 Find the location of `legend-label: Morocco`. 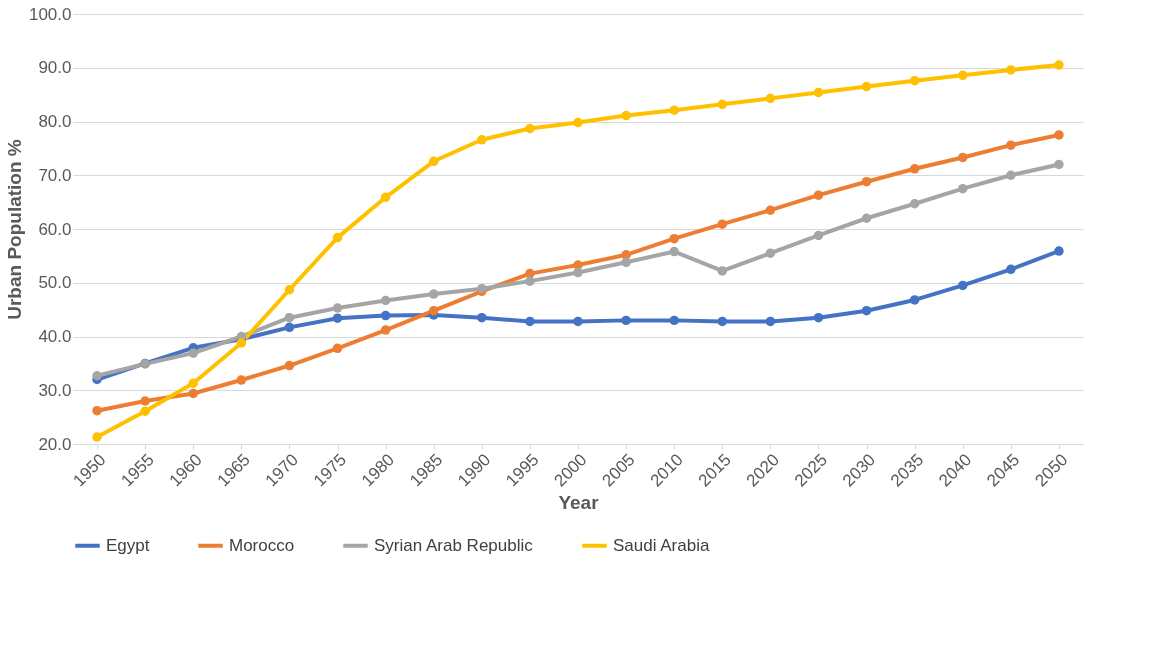

legend-label: Morocco is located at coordinates (262, 545).